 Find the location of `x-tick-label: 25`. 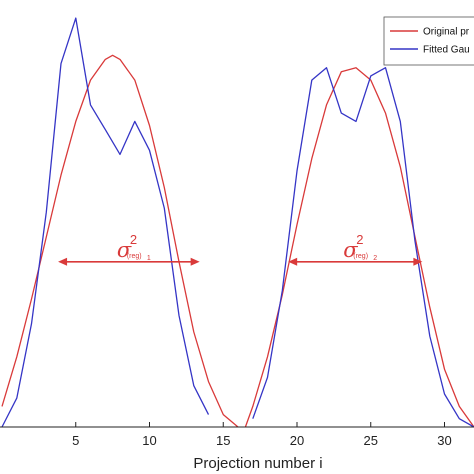

x-tick-label: 25 is located at coordinates (371, 440).